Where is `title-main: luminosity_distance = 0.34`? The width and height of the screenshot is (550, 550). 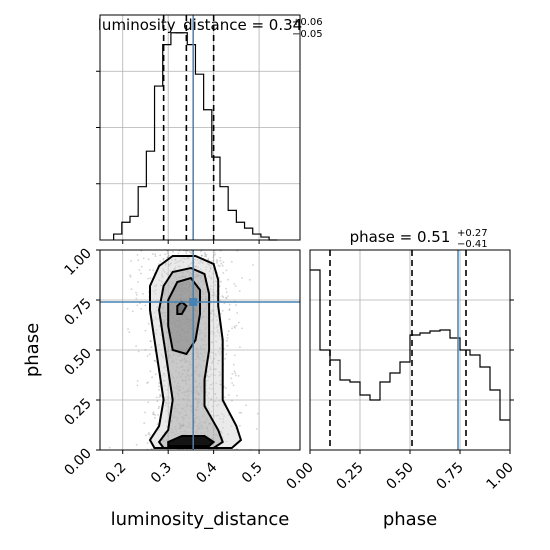 title-main: luminosity_distance = 0.34 is located at coordinates (200, 25).